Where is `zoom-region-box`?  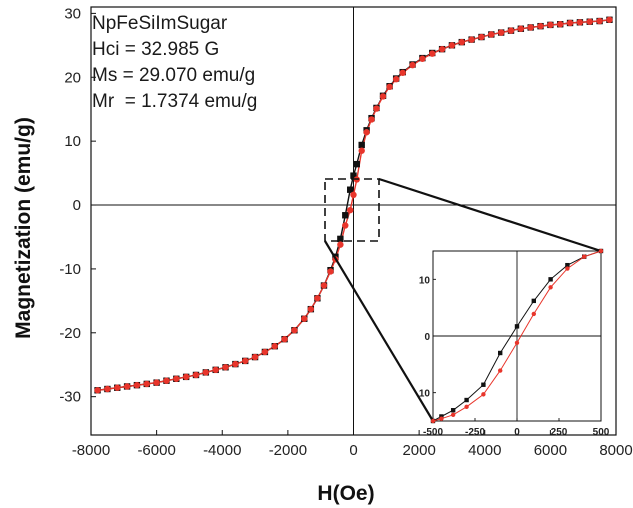 zoom-region-box is located at coordinates (352, 210).